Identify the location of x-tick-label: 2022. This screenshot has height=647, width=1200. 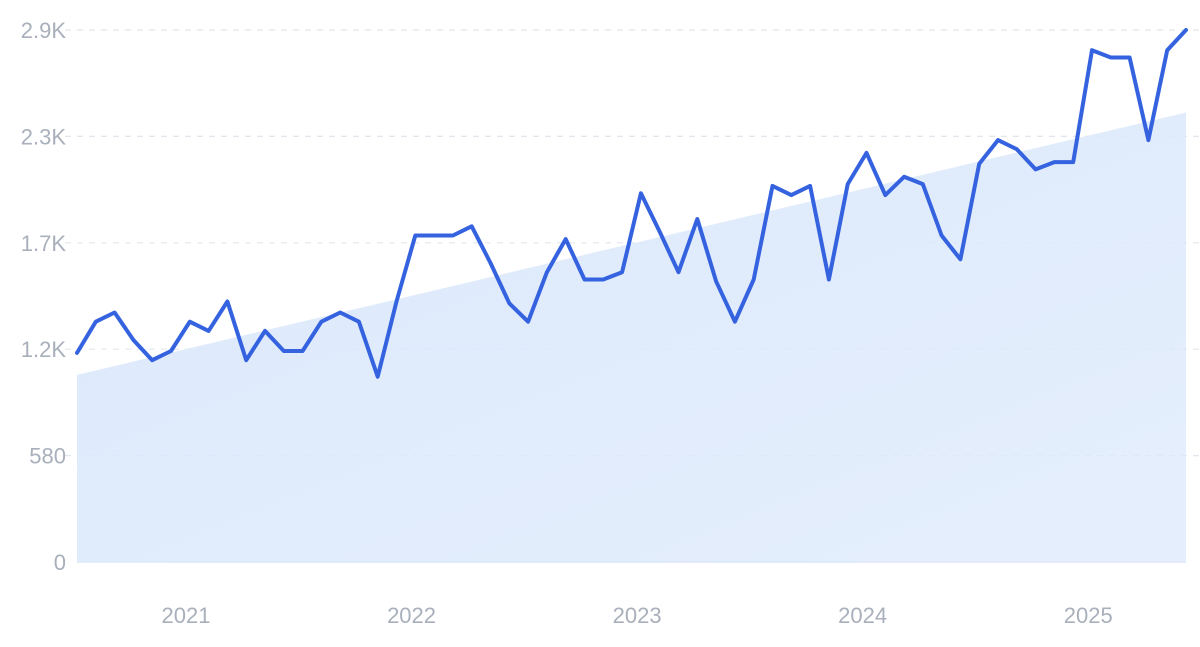
(411, 615).